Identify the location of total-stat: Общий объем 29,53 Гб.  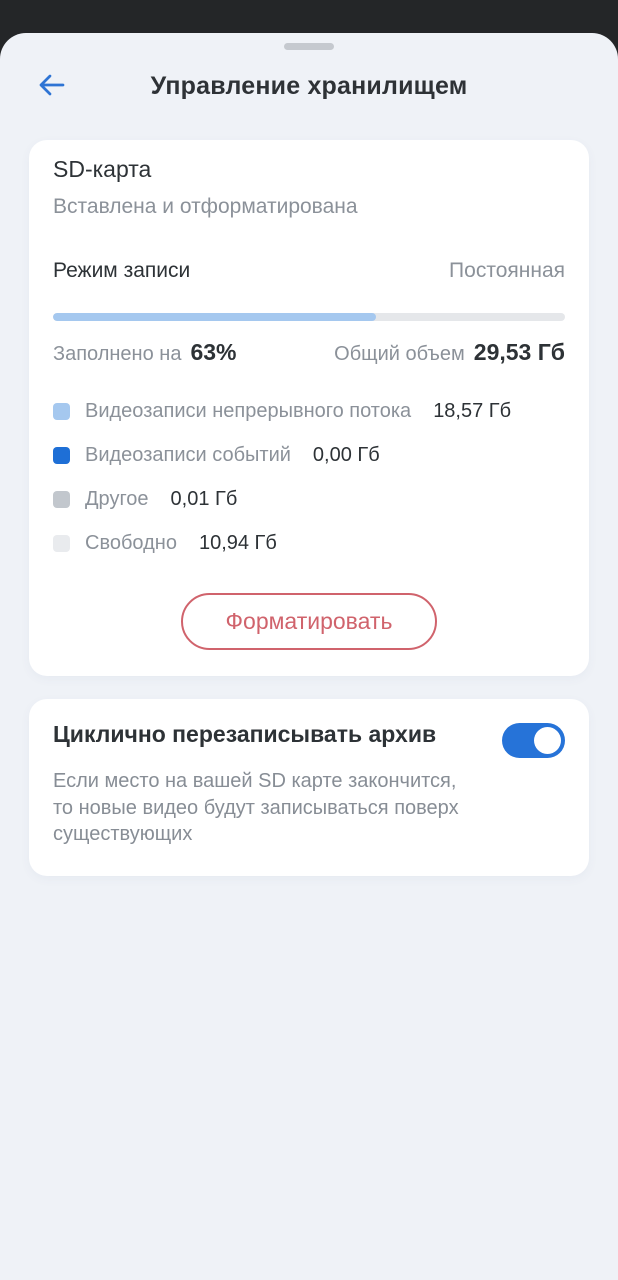
(449, 352).